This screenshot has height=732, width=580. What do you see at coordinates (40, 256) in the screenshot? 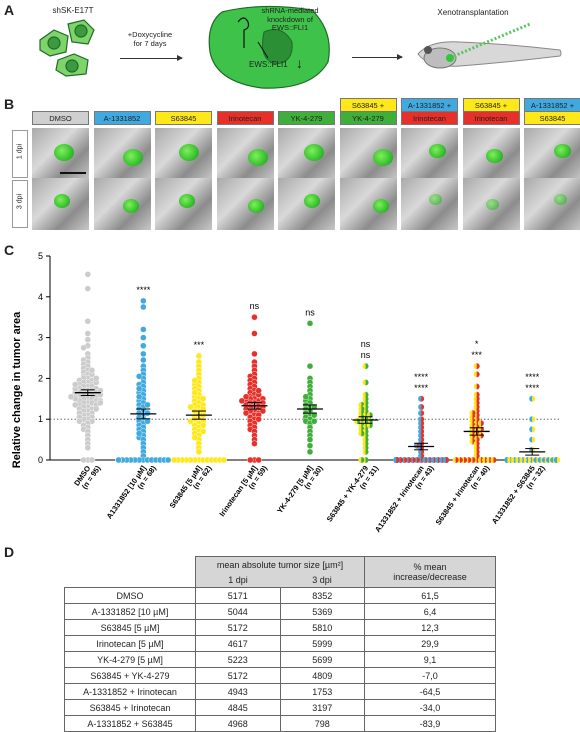
I see `y-tick-label: 5` at bounding box center [40, 256].